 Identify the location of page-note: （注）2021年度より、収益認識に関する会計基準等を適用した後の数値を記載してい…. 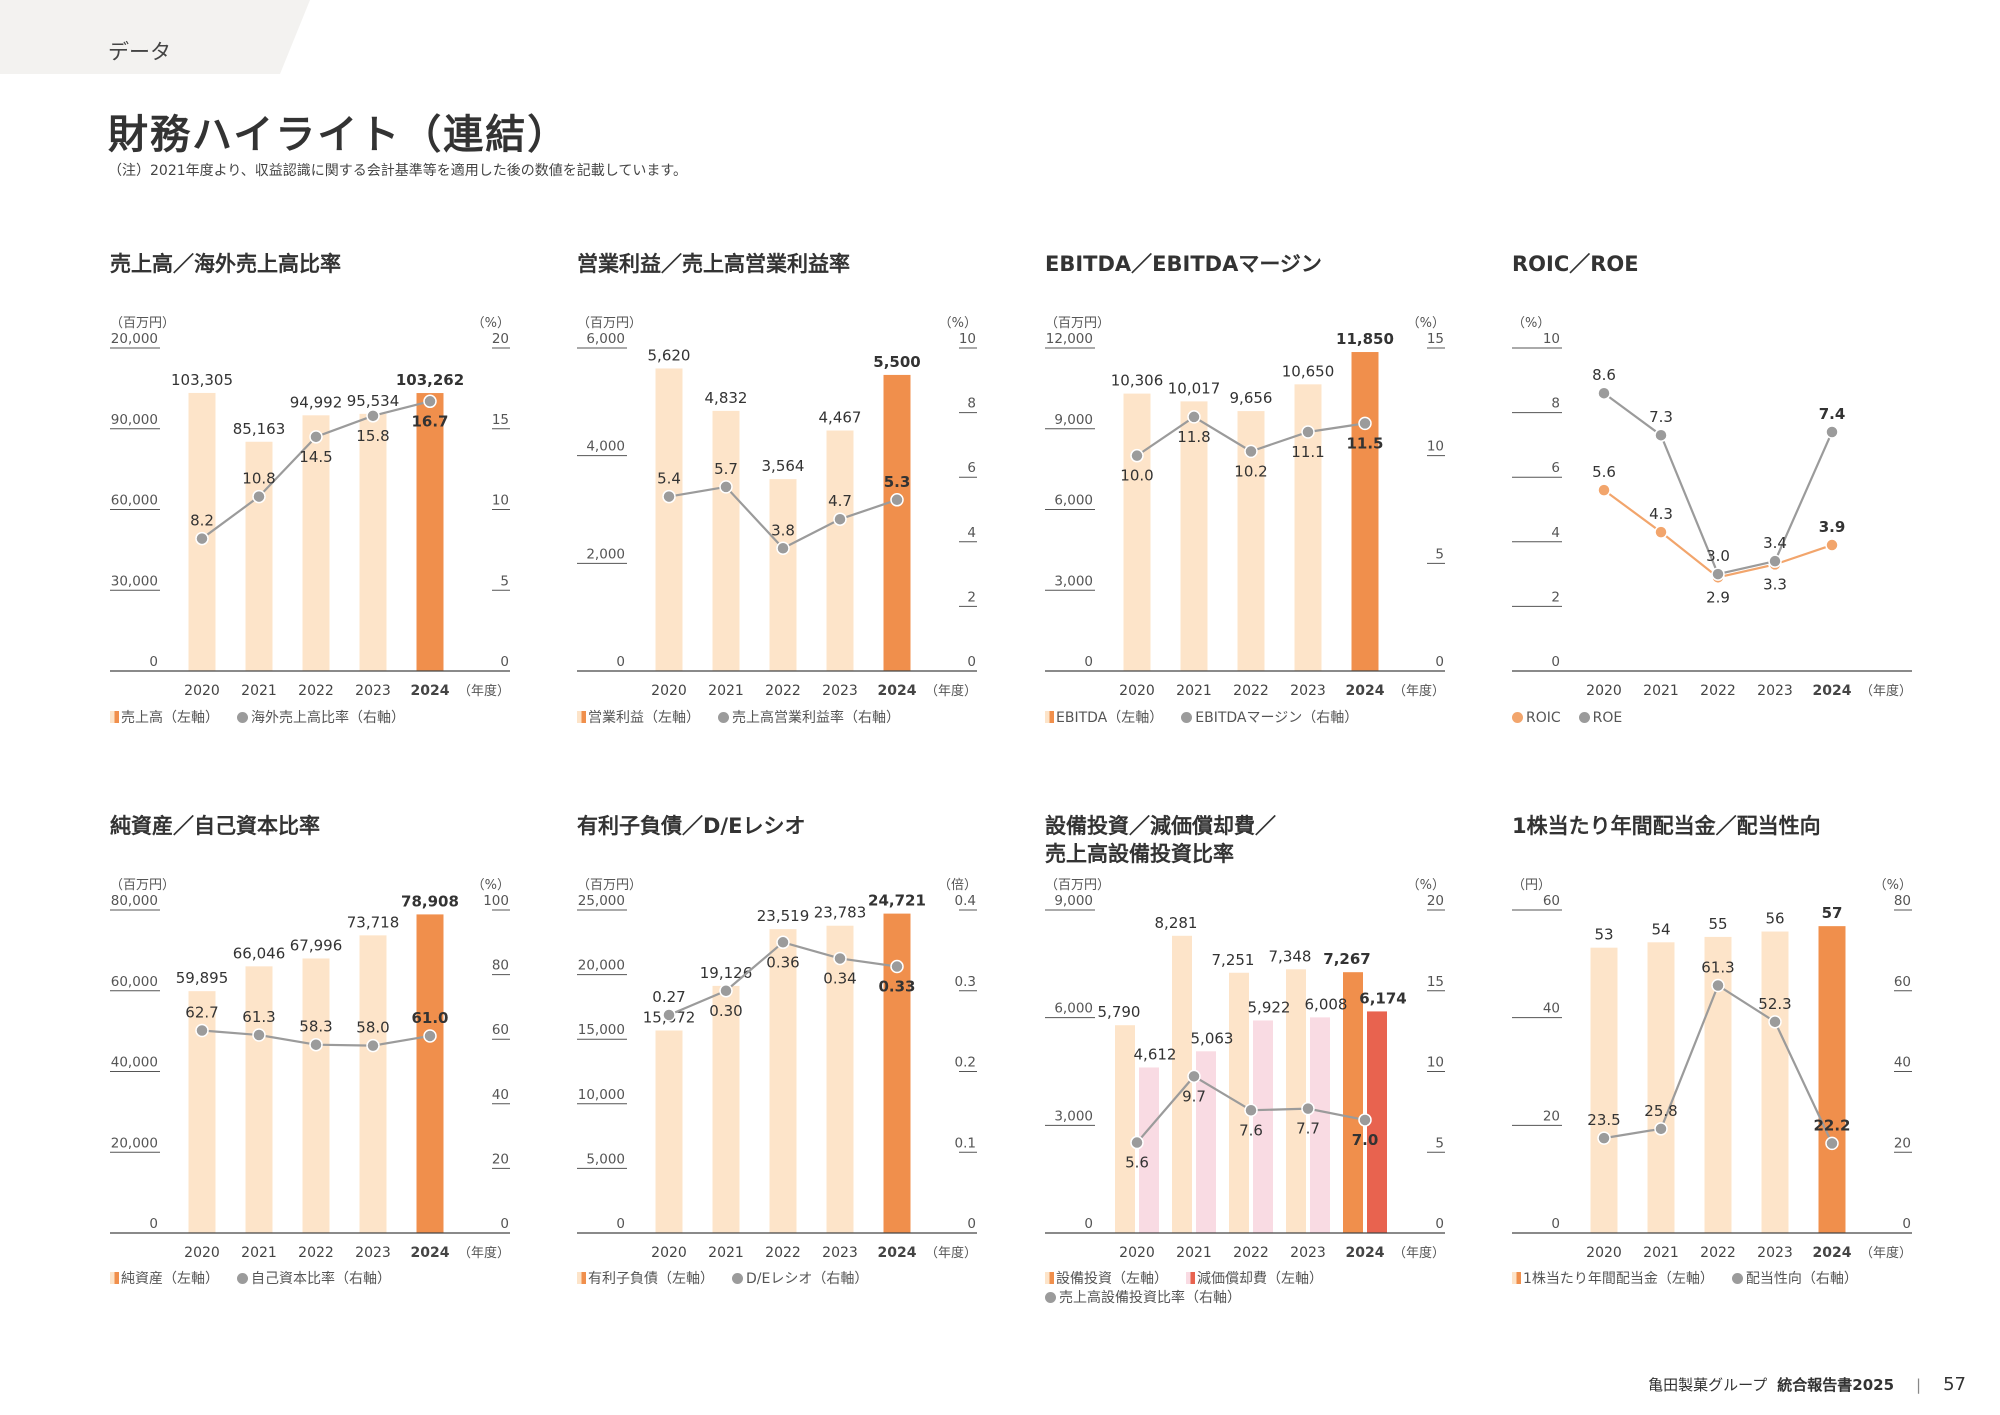
(397, 171).